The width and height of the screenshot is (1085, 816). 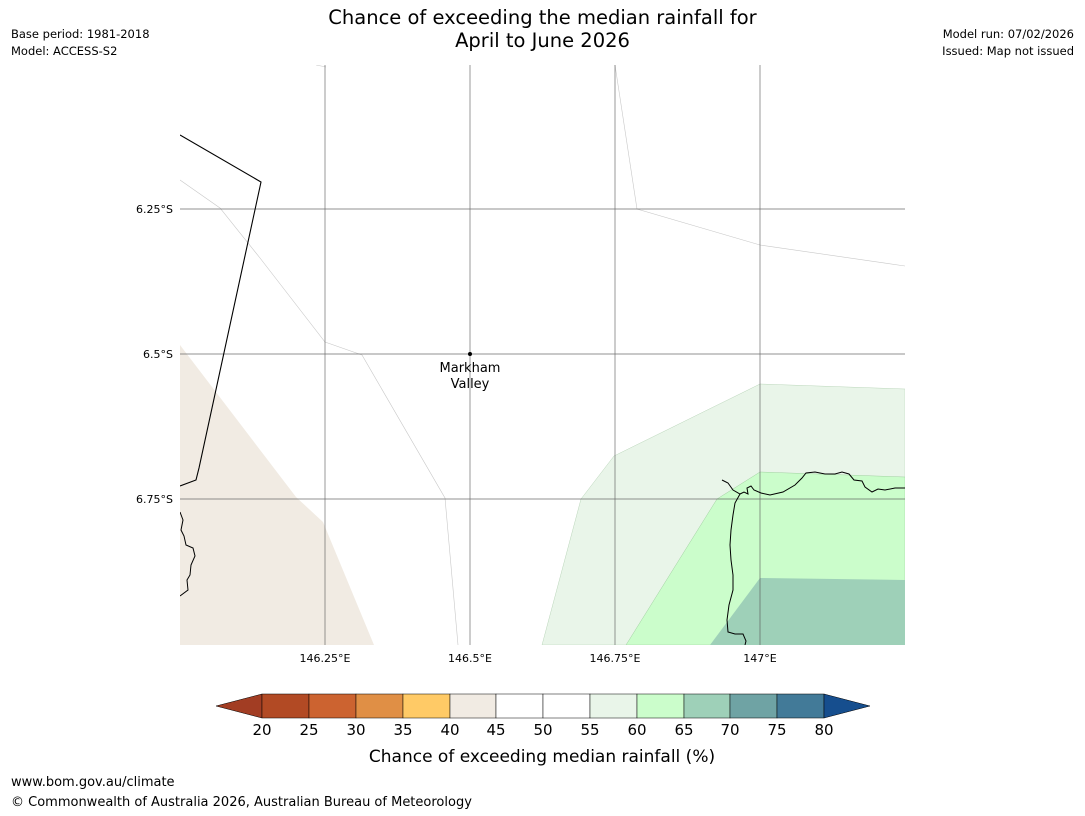 I want to click on colorbar-tick-45: 45, so click(x=495, y=730).